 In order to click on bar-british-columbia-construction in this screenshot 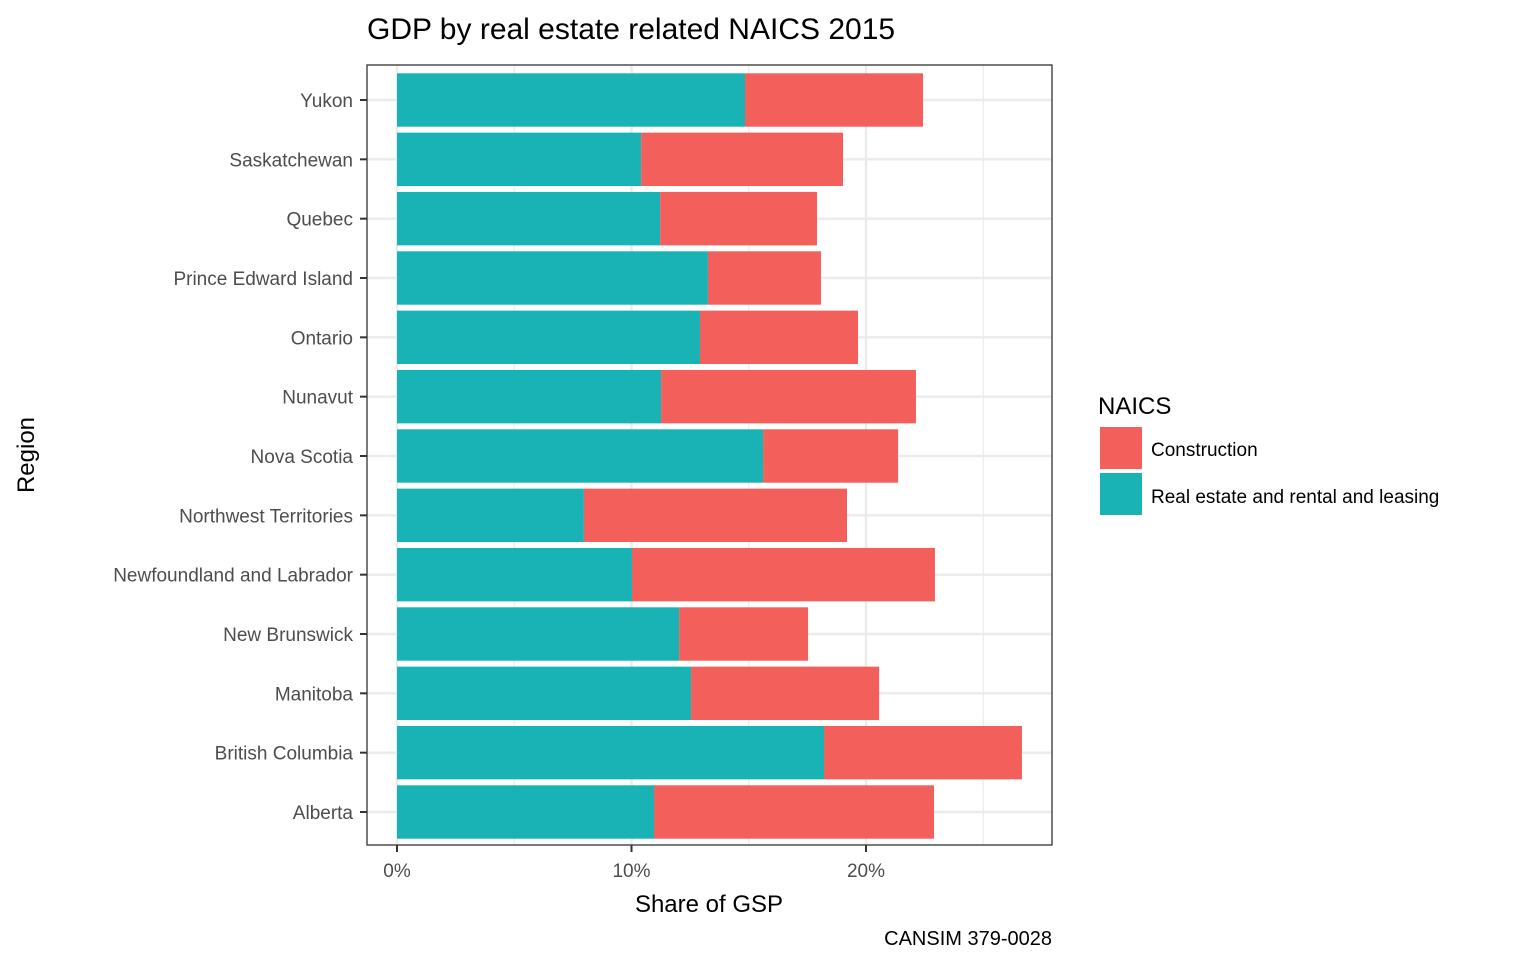, I will do `click(923, 752)`.